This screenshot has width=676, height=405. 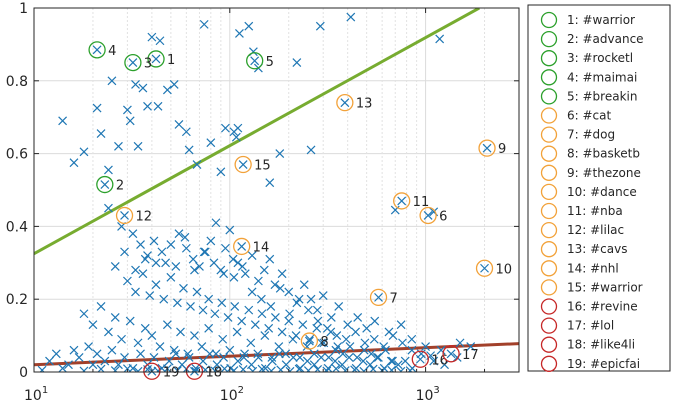 I want to click on highlighted-point-marker, so click(x=133, y=63).